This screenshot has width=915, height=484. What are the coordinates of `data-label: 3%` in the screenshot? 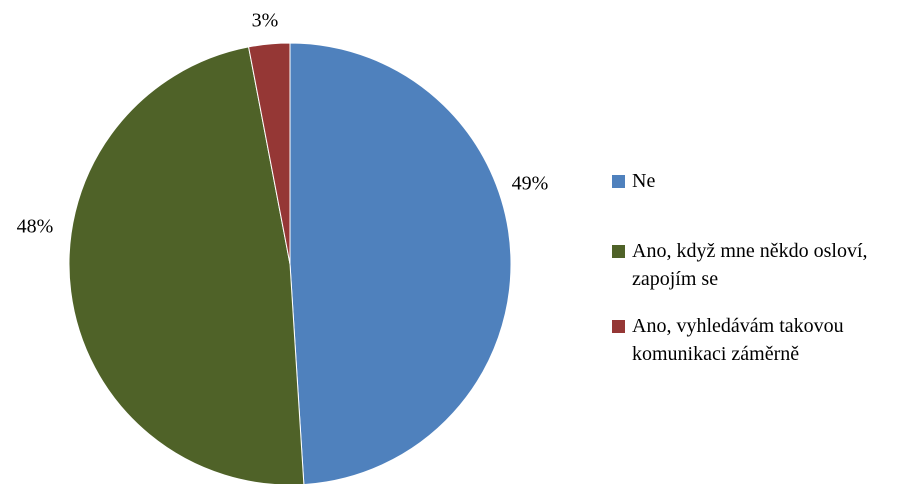 It's located at (265, 21).